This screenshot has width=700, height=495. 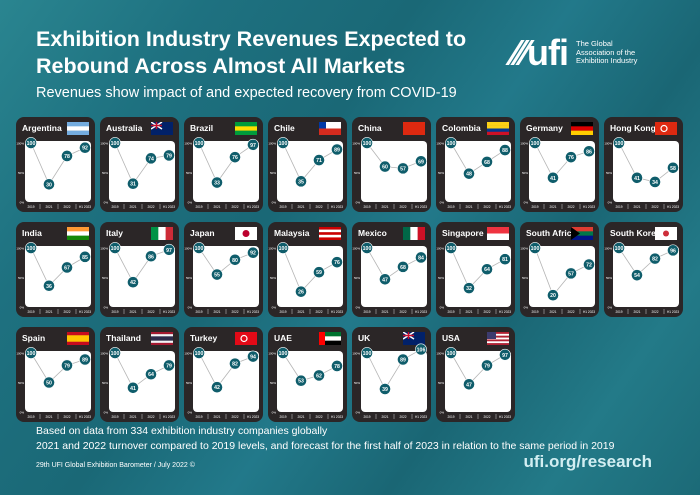 What do you see at coordinates (588, 461) in the screenshot?
I see `research-link: ufi.org/research` at bounding box center [588, 461].